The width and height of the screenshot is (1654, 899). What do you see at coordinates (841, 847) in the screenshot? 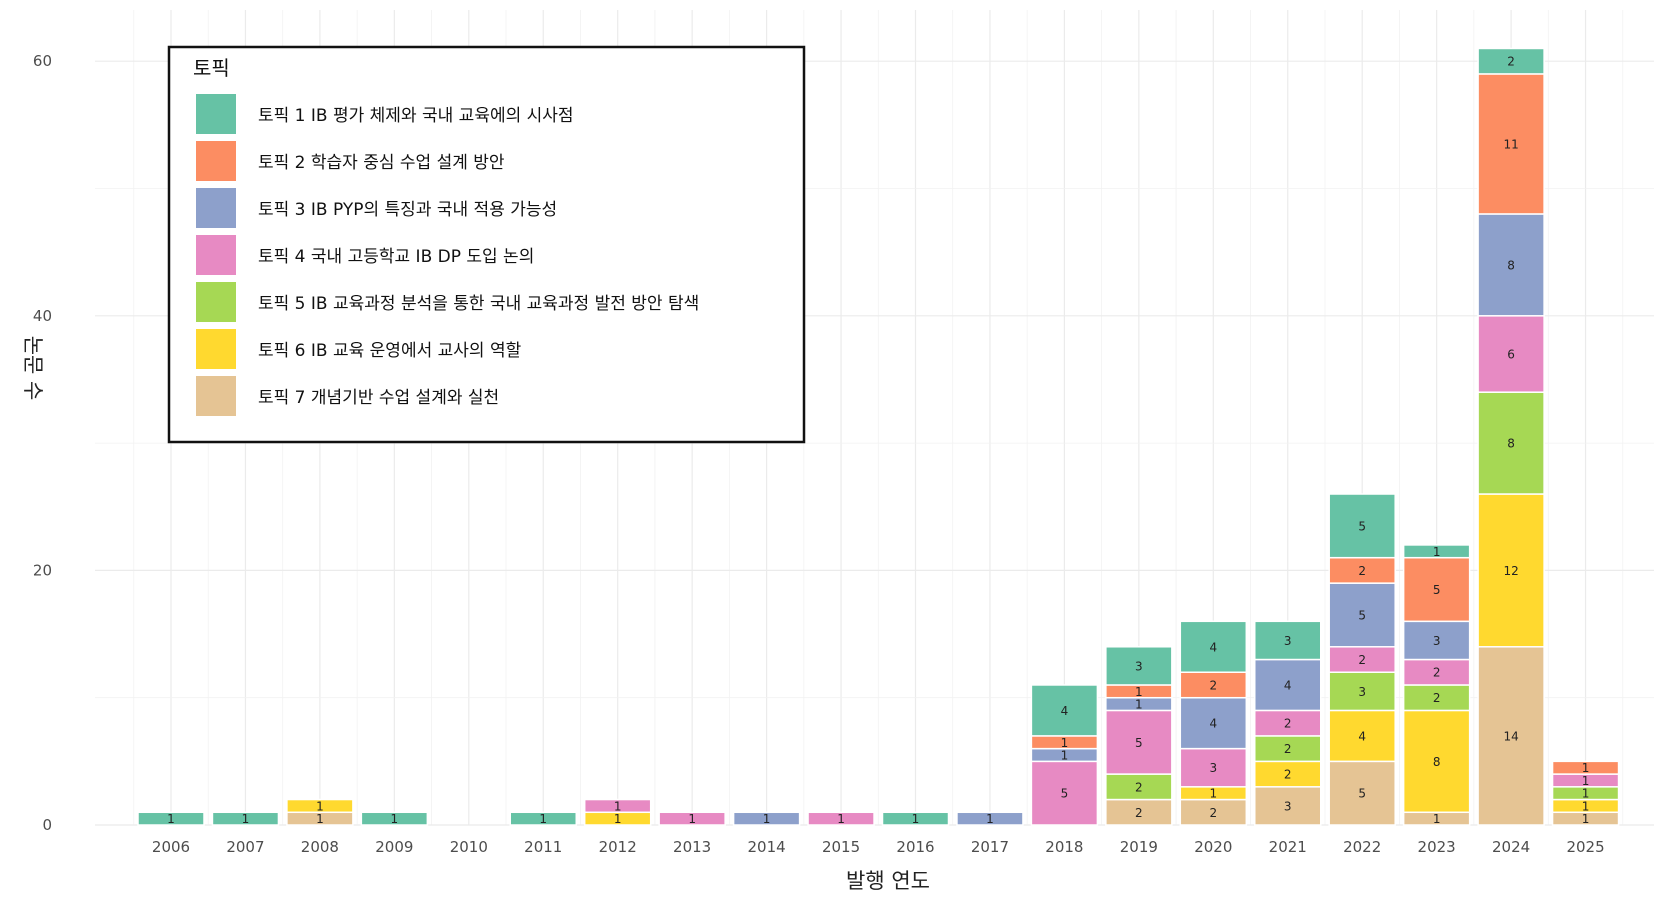
I see `x-tick-label: 2015` at bounding box center [841, 847].